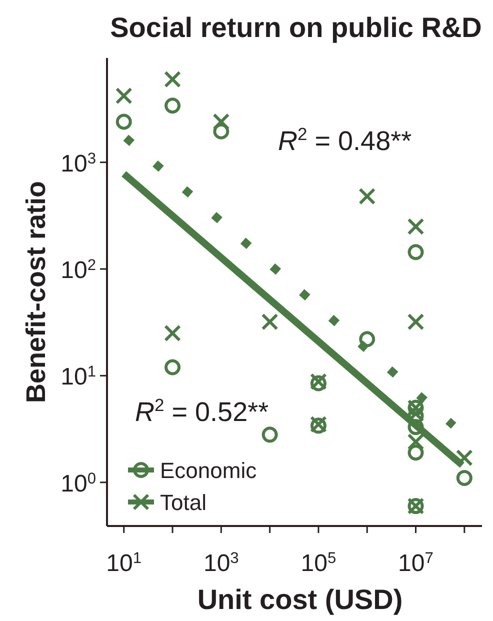 The height and width of the screenshot is (621, 493). I want to click on y-tick-label: 10$^{2}$, so click(78, 270).